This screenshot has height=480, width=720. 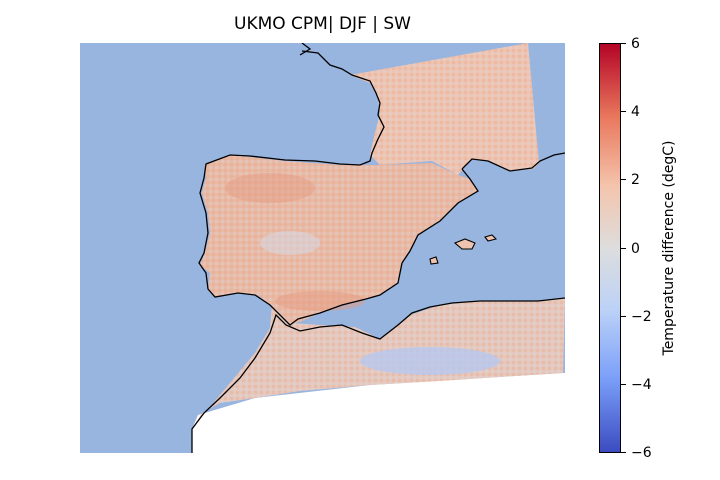 I want to click on colorbar-tick-label: −6, so click(x=641, y=453).